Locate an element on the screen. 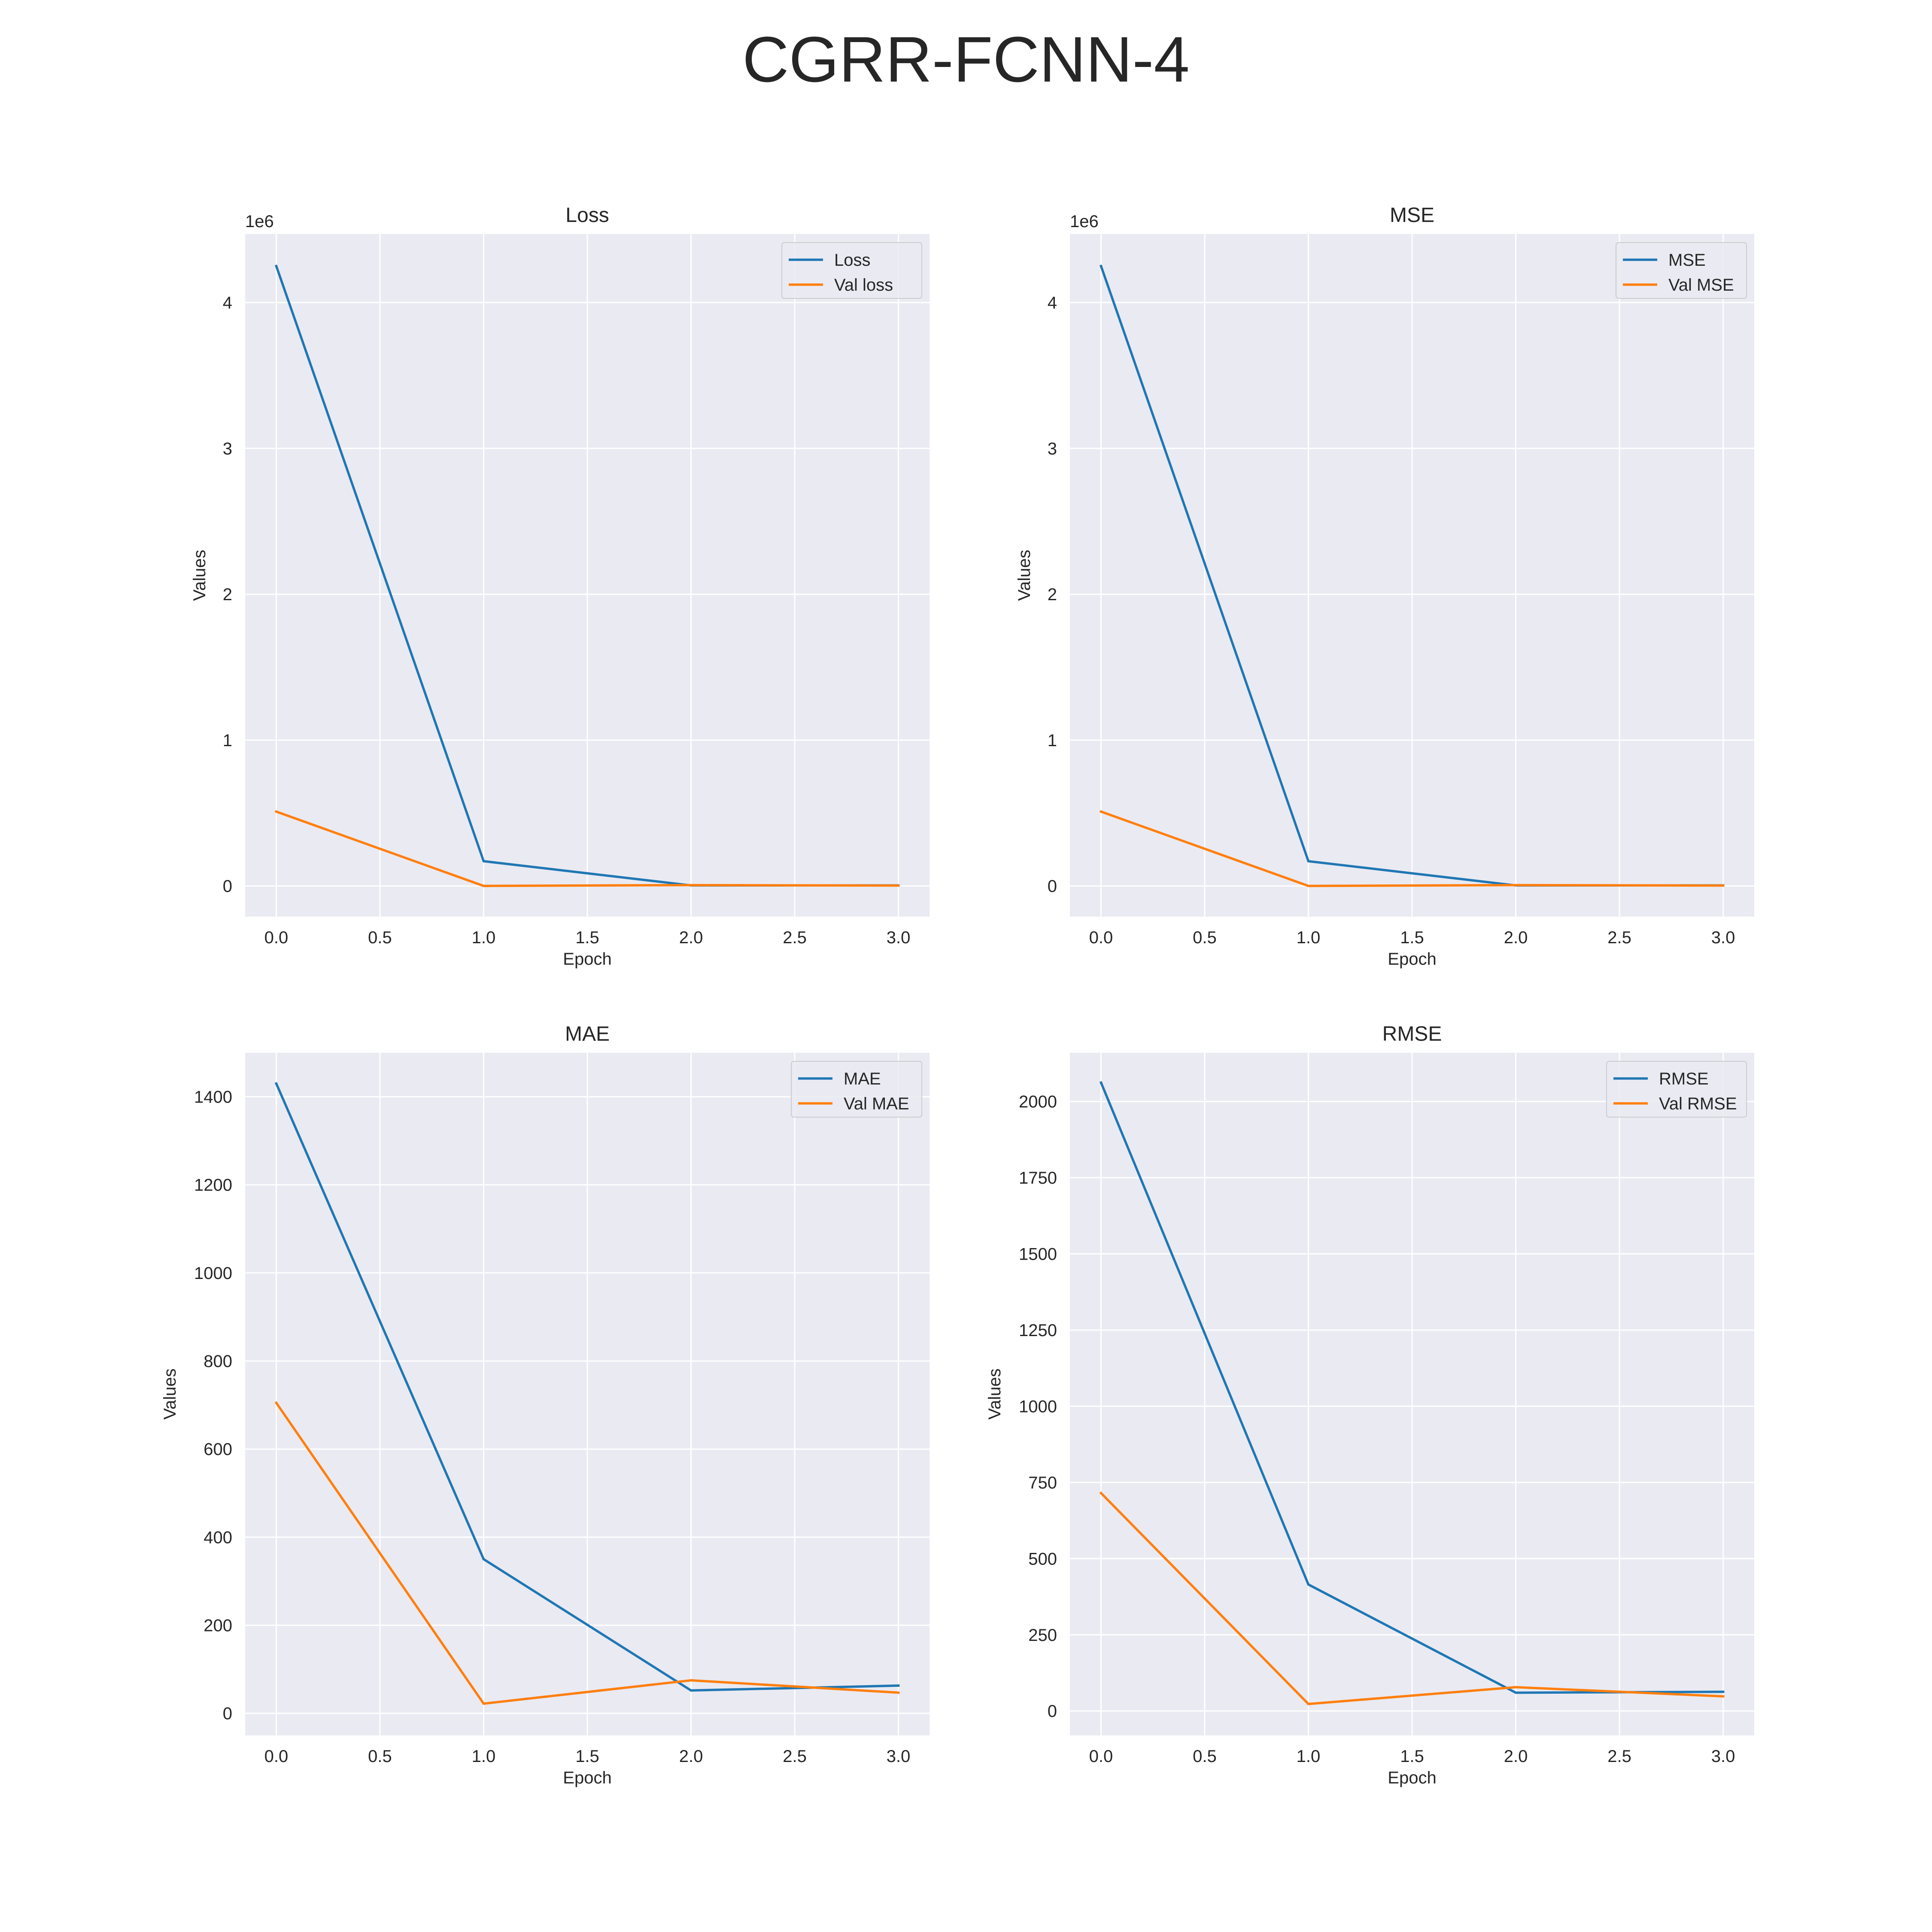 The width and height of the screenshot is (1932, 1932). subplot-title: Loss is located at coordinates (587, 215).